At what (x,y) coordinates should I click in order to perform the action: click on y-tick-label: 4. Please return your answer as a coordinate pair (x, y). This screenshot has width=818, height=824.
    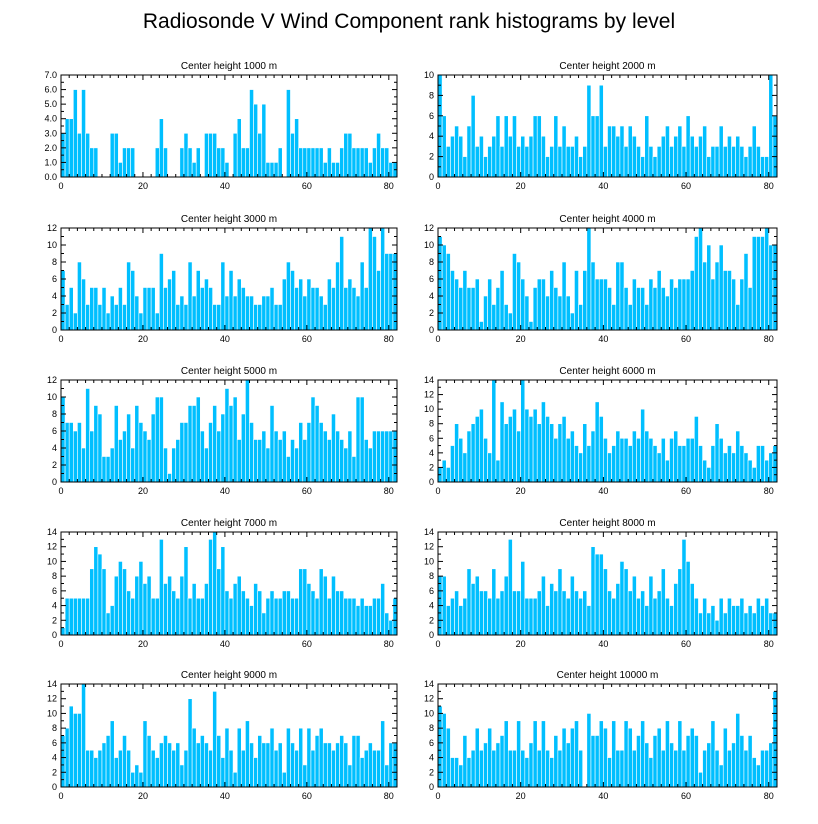
    Looking at the image, I should click on (431, 758).